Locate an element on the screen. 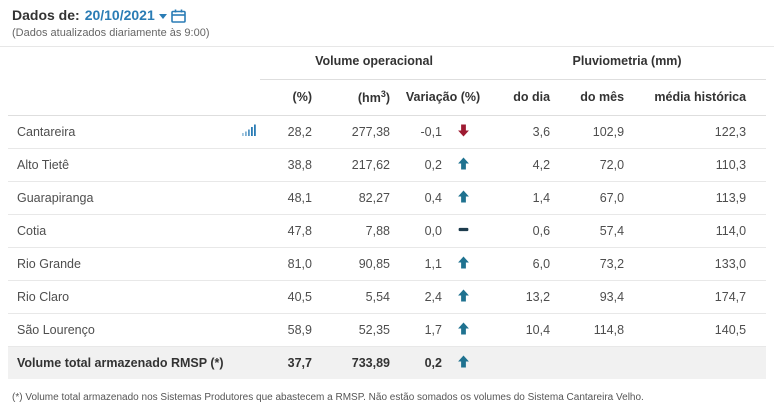  hm3-value: 52,35 is located at coordinates (358, 330).